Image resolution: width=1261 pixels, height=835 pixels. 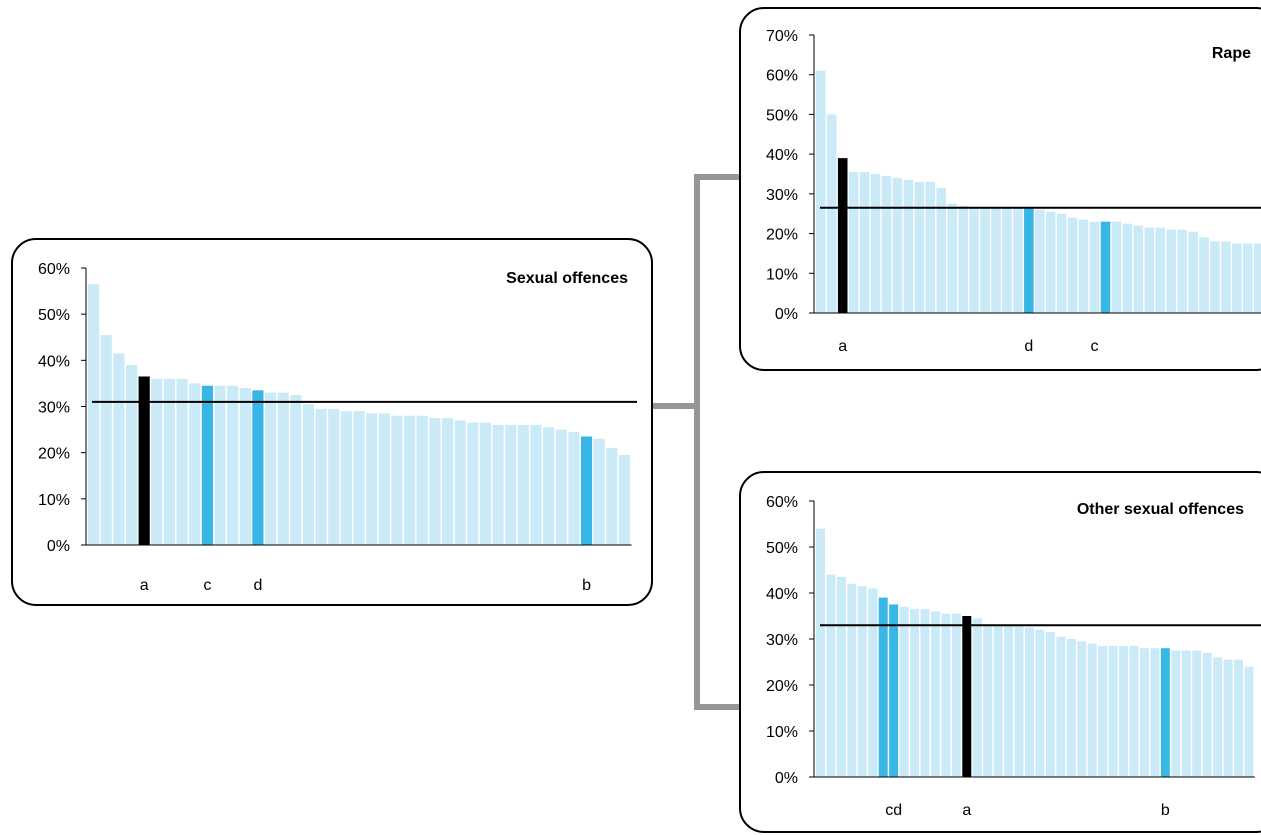 I want to click on y-axis: 0% 10% 20% 30% 40% 50% 60% 70%, so click(x=790, y=175).